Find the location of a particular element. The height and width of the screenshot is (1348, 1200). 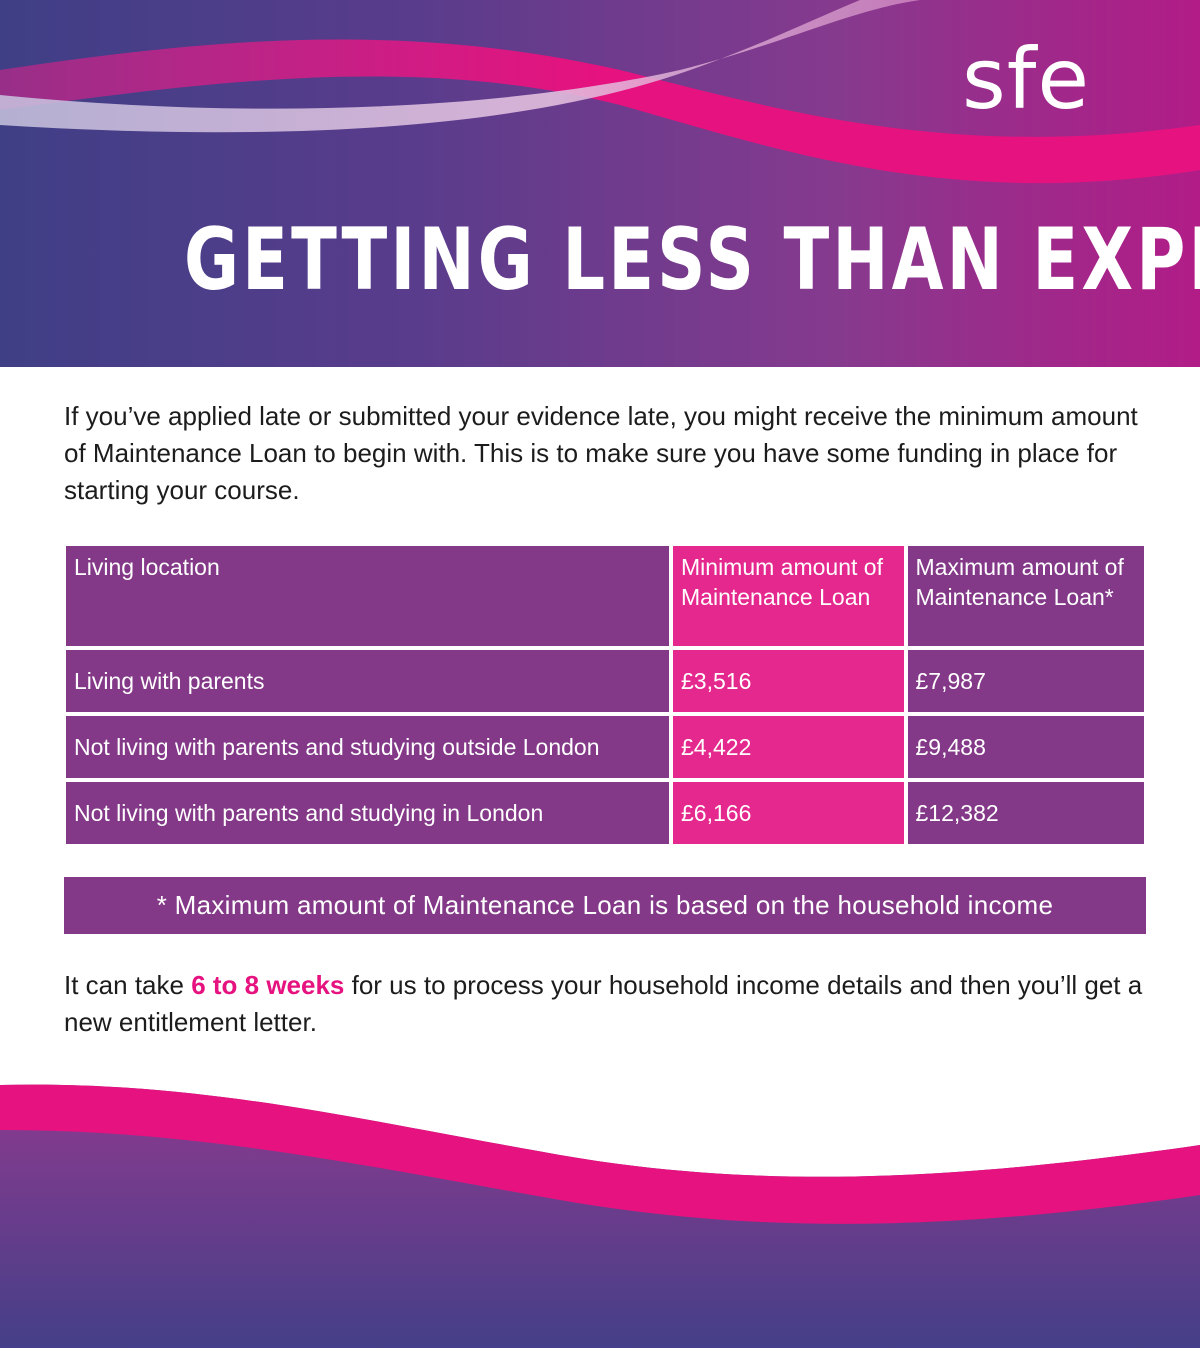

header-maximum-amount: Maximum amount of Maintenance Loan* is located at coordinates (1025, 596).